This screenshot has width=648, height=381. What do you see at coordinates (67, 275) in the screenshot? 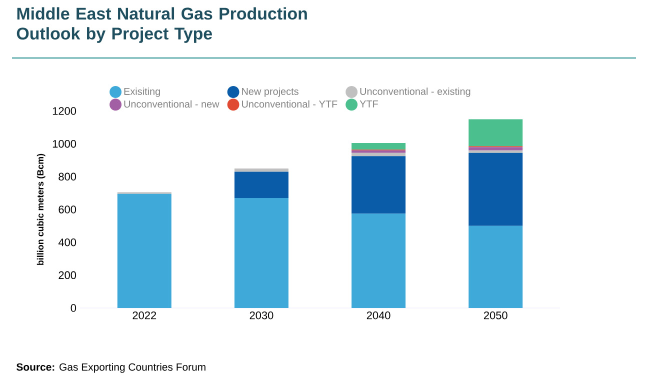
I see `y-tick-label: 200` at bounding box center [67, 275].